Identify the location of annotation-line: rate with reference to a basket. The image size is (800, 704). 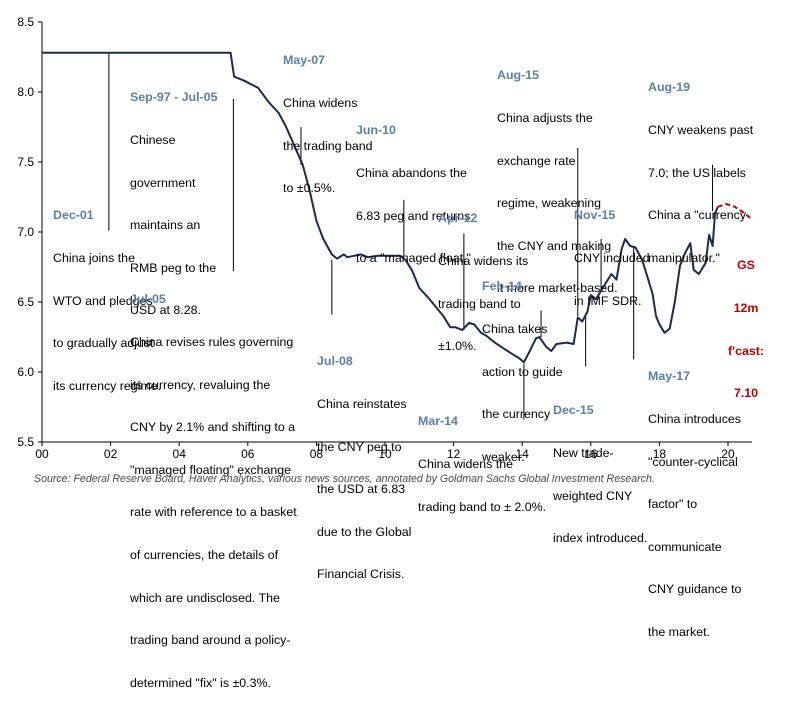
(213, 512).